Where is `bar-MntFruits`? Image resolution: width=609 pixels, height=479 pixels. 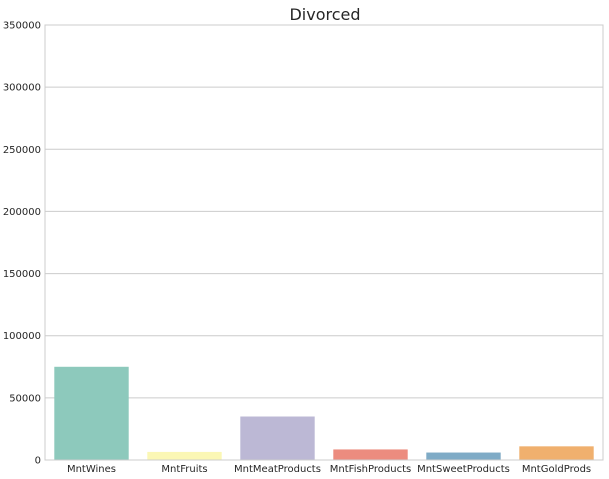
bar-MntFruits is located at coordinates (184, 455).